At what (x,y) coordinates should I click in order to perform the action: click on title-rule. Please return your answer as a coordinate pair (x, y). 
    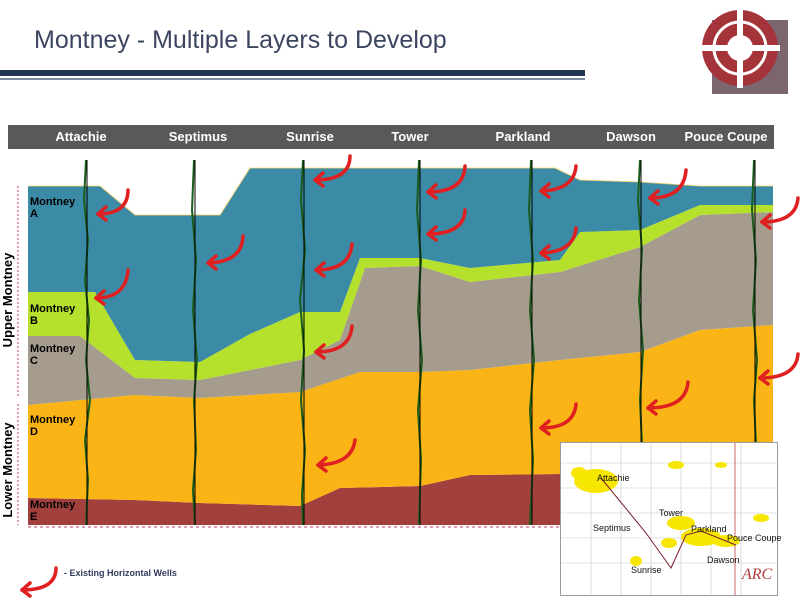
    Looking at the image, I should click on (292, 73).